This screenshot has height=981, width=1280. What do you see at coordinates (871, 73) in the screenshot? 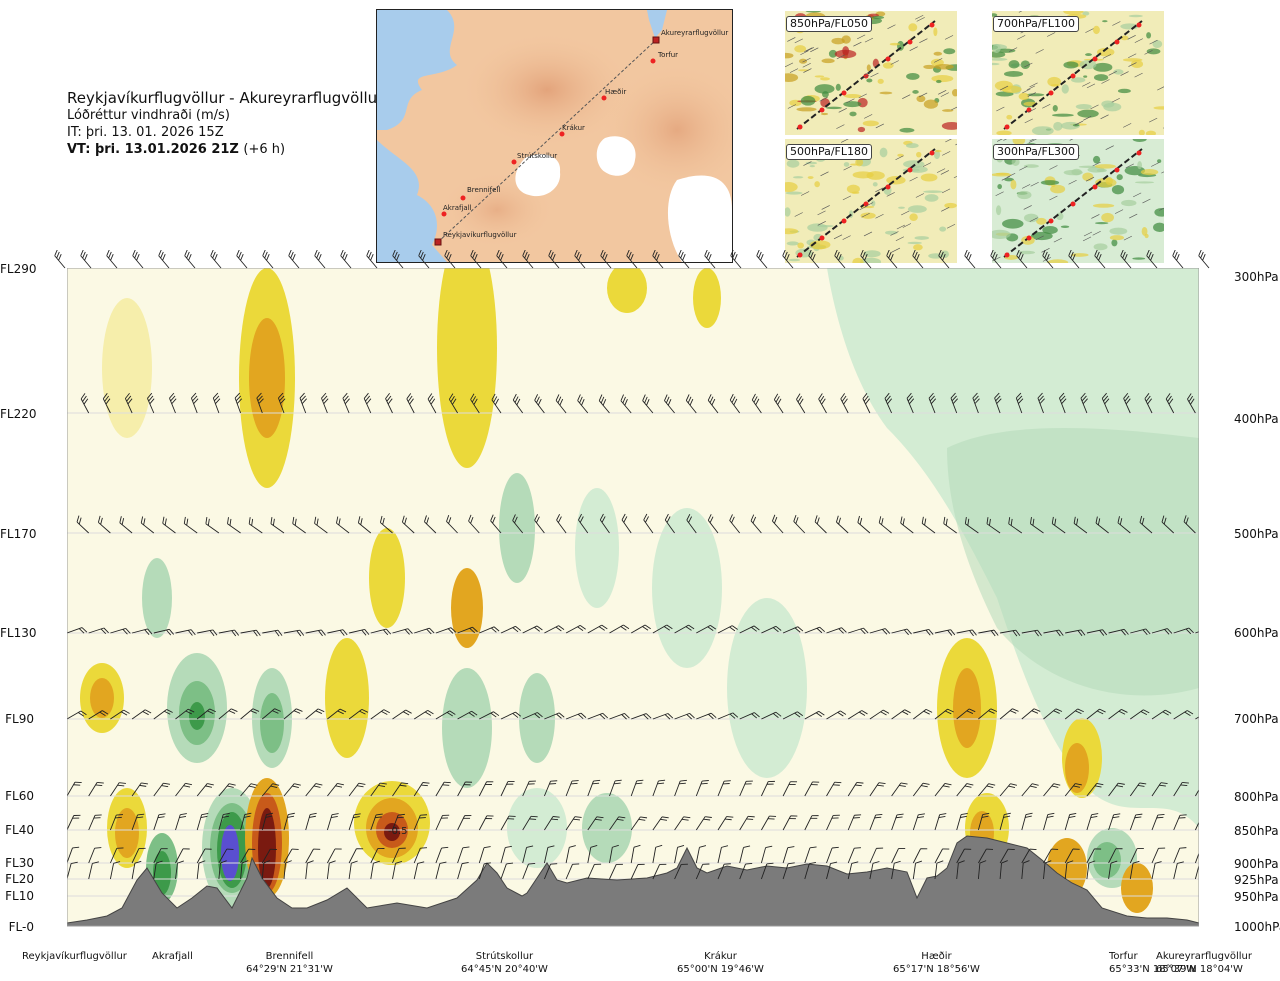
I see `thumbnail-850hpa: 850hPa/FL050` at bounding box center [871, 73].